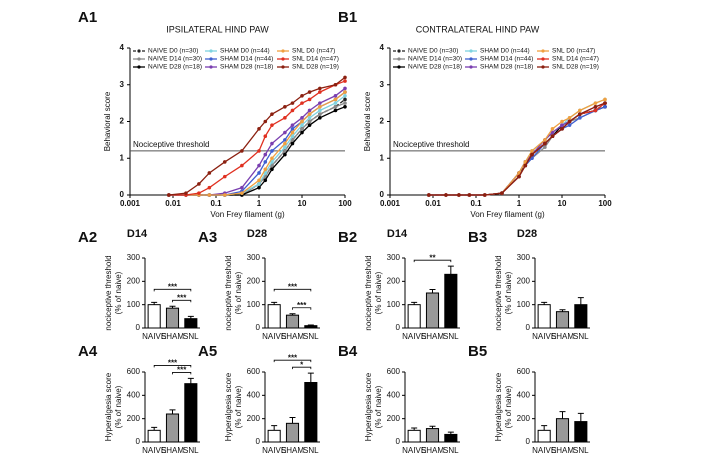 The width and height of the screenshot is (721, 456). I want to click on panel-label: A1, so click(87, 17).